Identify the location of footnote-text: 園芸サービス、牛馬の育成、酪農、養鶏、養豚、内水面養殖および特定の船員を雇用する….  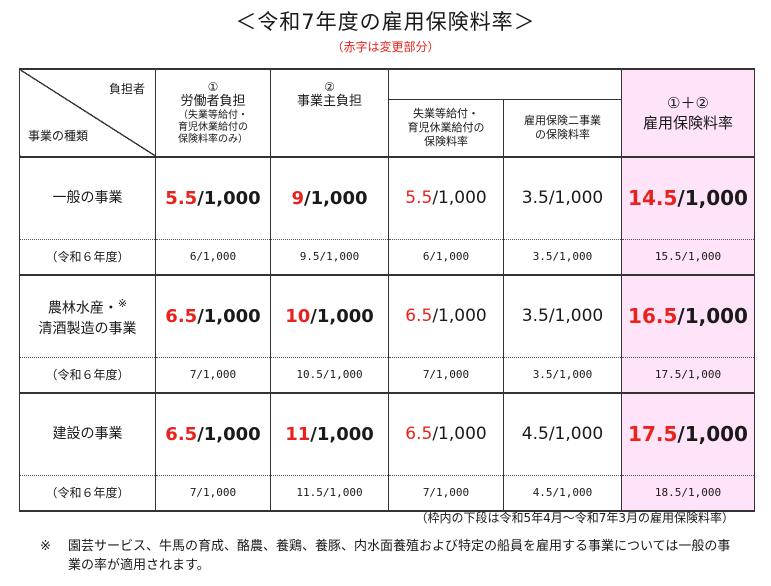
(399, 556).